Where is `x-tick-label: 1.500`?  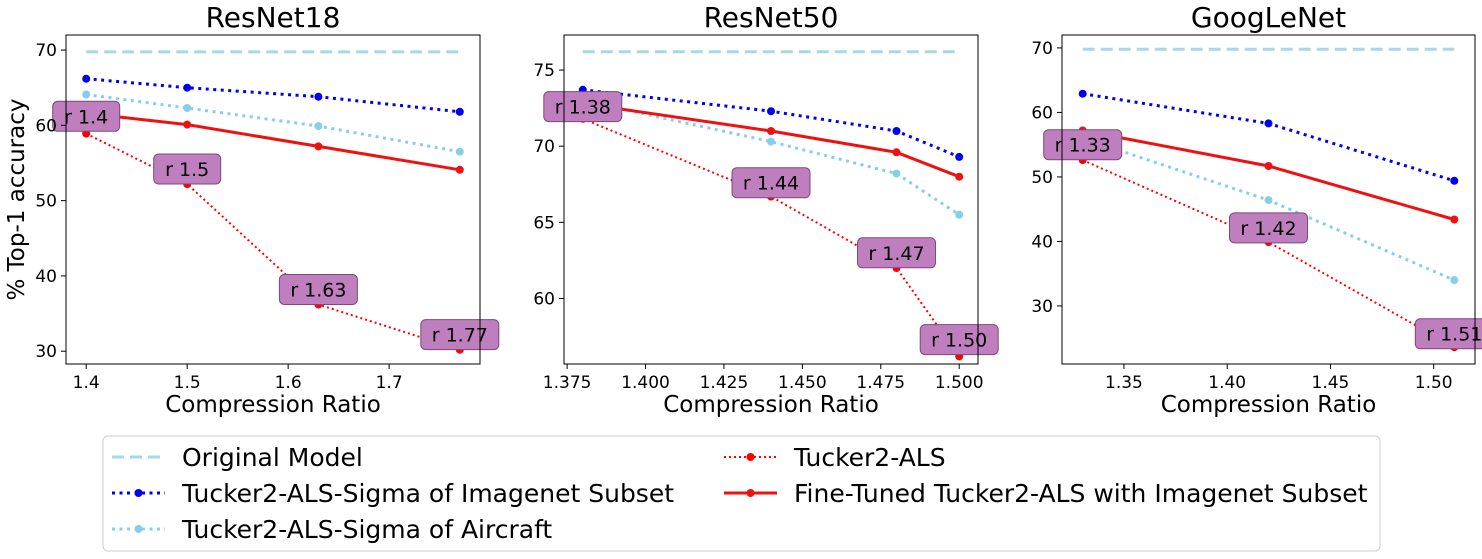
x-tick-label: 1.500 is located at coordinates (959, 383).